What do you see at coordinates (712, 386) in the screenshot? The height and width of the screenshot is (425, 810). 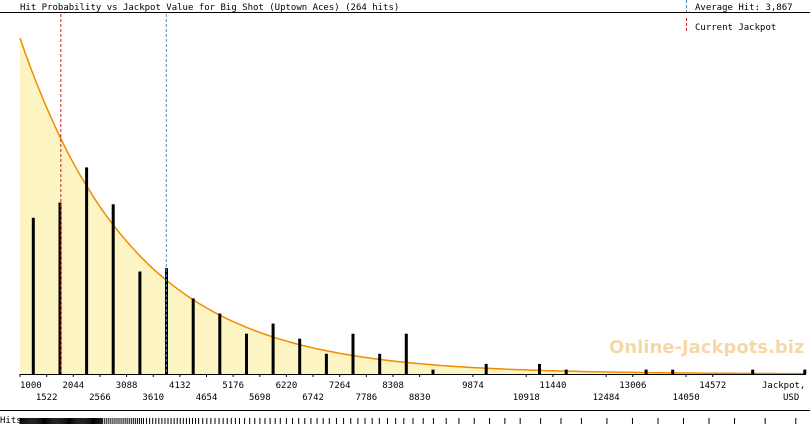 I see `x-tick-label-top: 14572` at bounding box center [712, 386].